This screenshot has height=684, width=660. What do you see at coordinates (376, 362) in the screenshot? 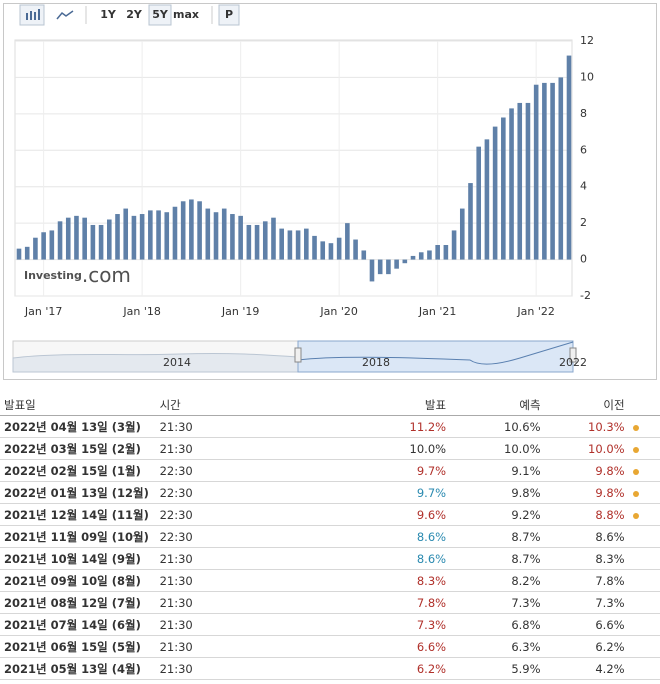
I see `navigator-label: 2018` at bounding box center [376, 362].